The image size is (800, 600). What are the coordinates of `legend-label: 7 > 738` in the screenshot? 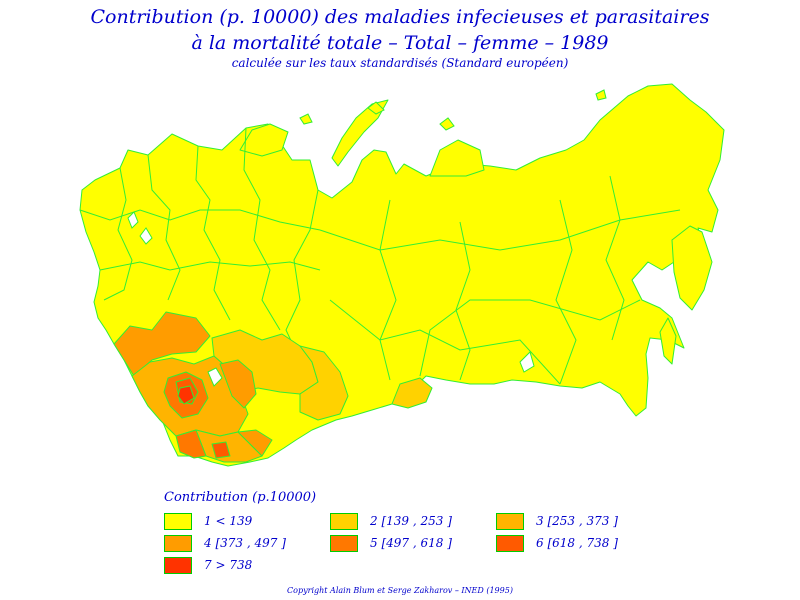 It's located at (228, 565).